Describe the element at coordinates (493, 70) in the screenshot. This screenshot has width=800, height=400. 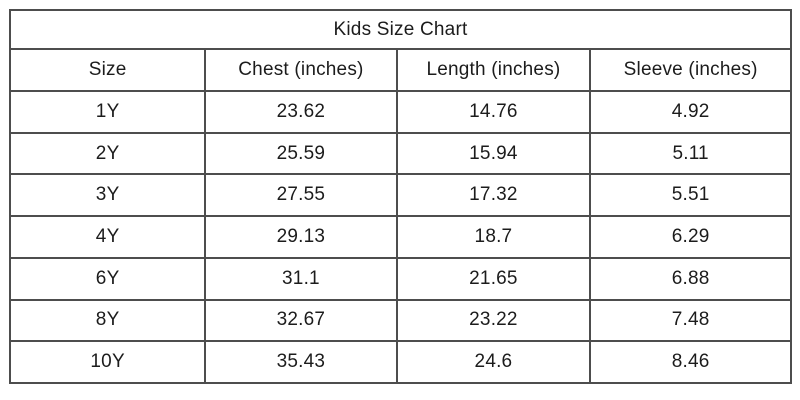
I see `column-header-length: Length (inches)` at that location.